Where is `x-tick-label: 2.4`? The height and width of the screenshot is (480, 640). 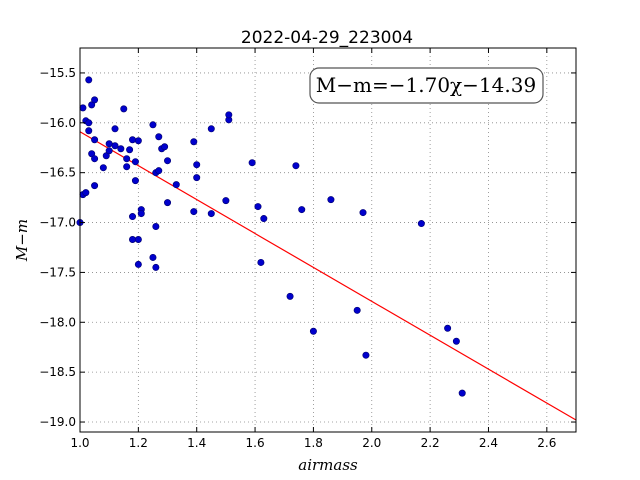
x-tick-label: 2.4 is located at coordinates (488, 443).